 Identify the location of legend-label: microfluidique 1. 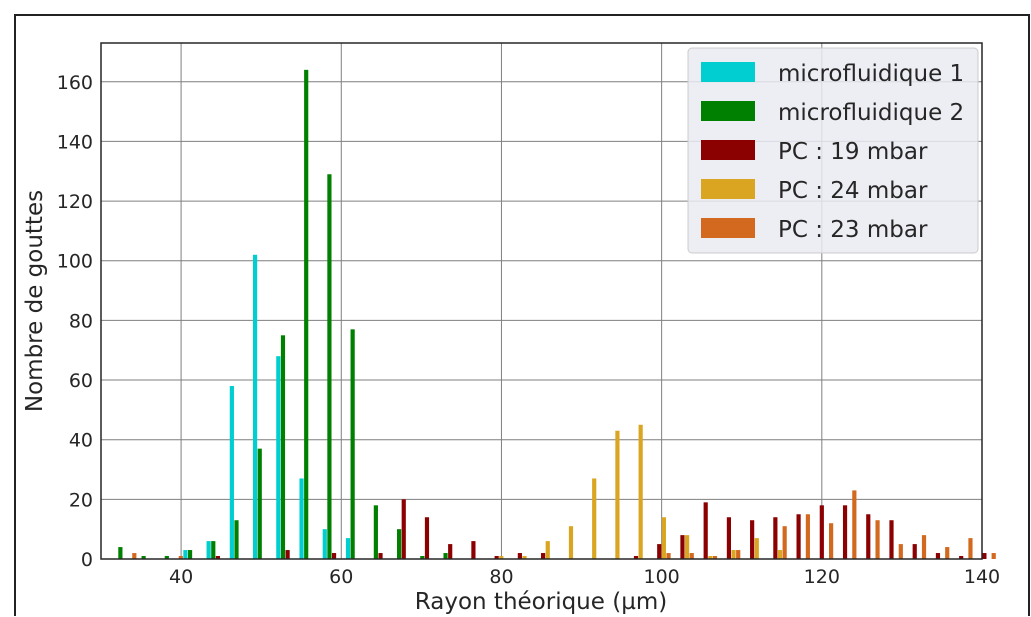
(871, 74).